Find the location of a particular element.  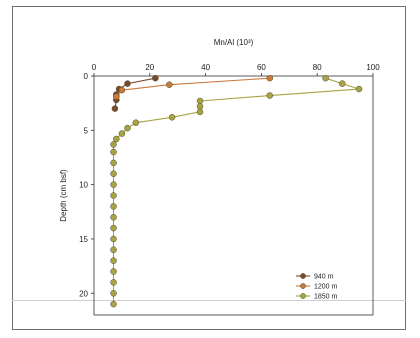

y-axis-title: Depth (cm bsf) is located at coordinates (63, 195).